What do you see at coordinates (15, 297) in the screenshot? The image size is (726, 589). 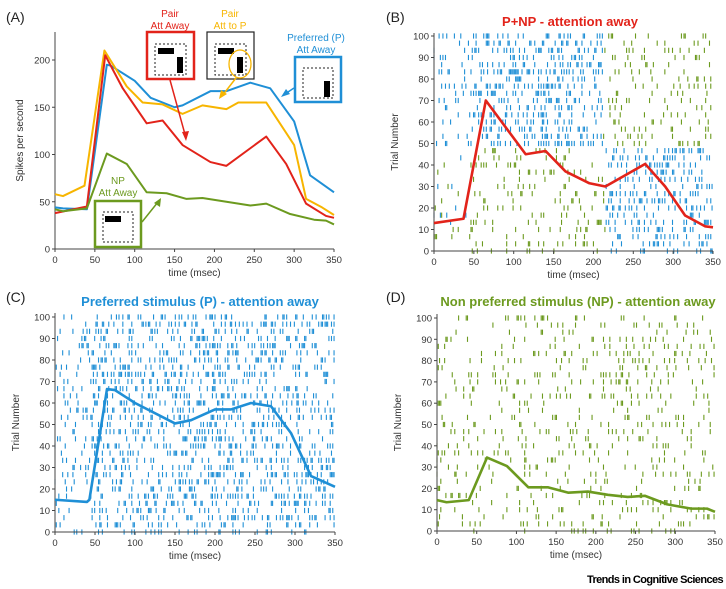 I see `panel-label-c: (C)` at bounding box center [15, 297].